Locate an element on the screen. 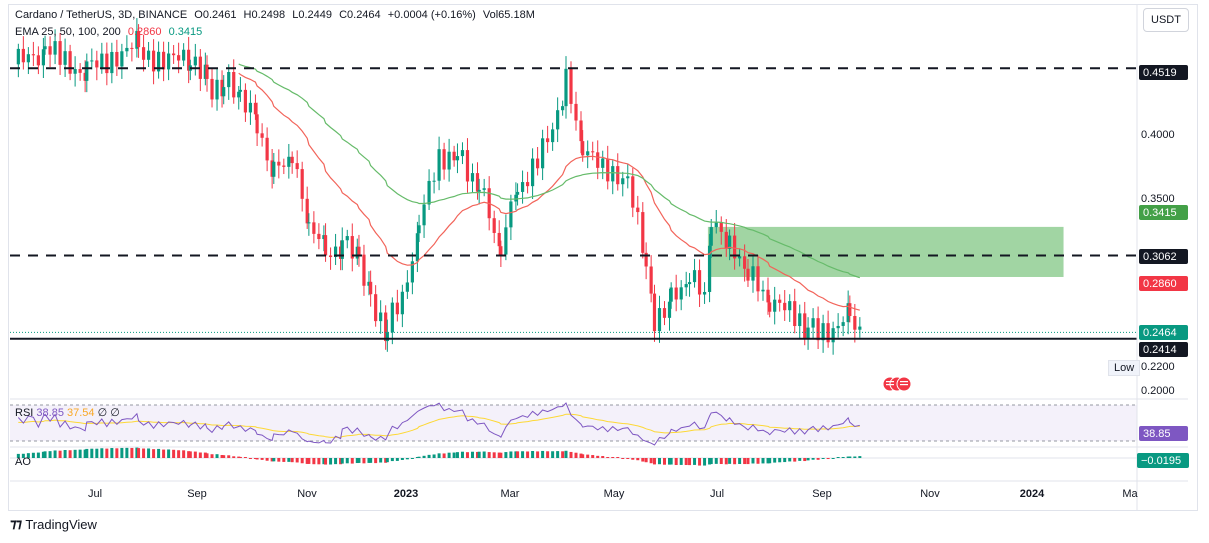 This screenshot has width=1209, height=543. change-value: +0.0004 (+0.16%) is located at coordinates (431, 15).